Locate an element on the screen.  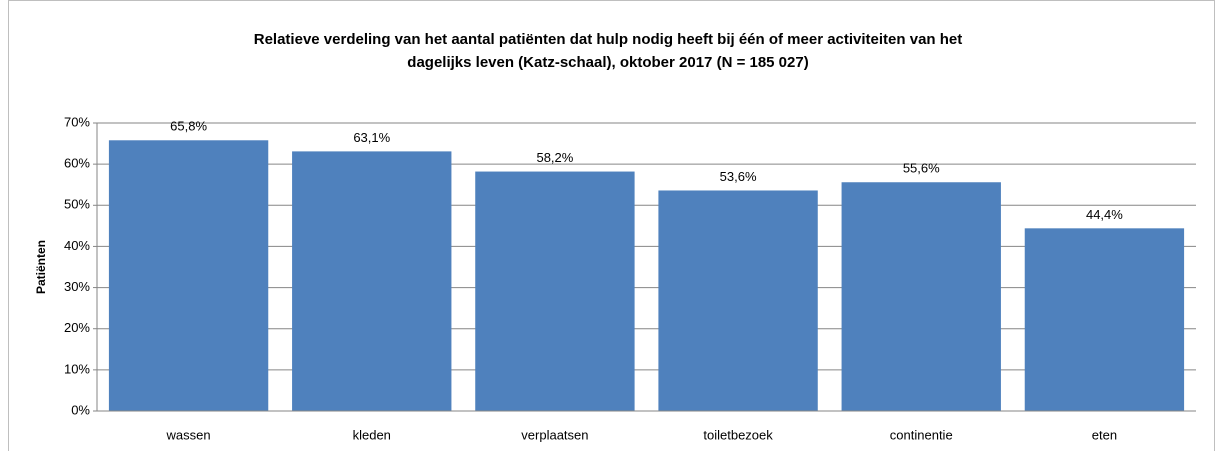
y-tick-label: 10% is located at coordinates (77, 368).